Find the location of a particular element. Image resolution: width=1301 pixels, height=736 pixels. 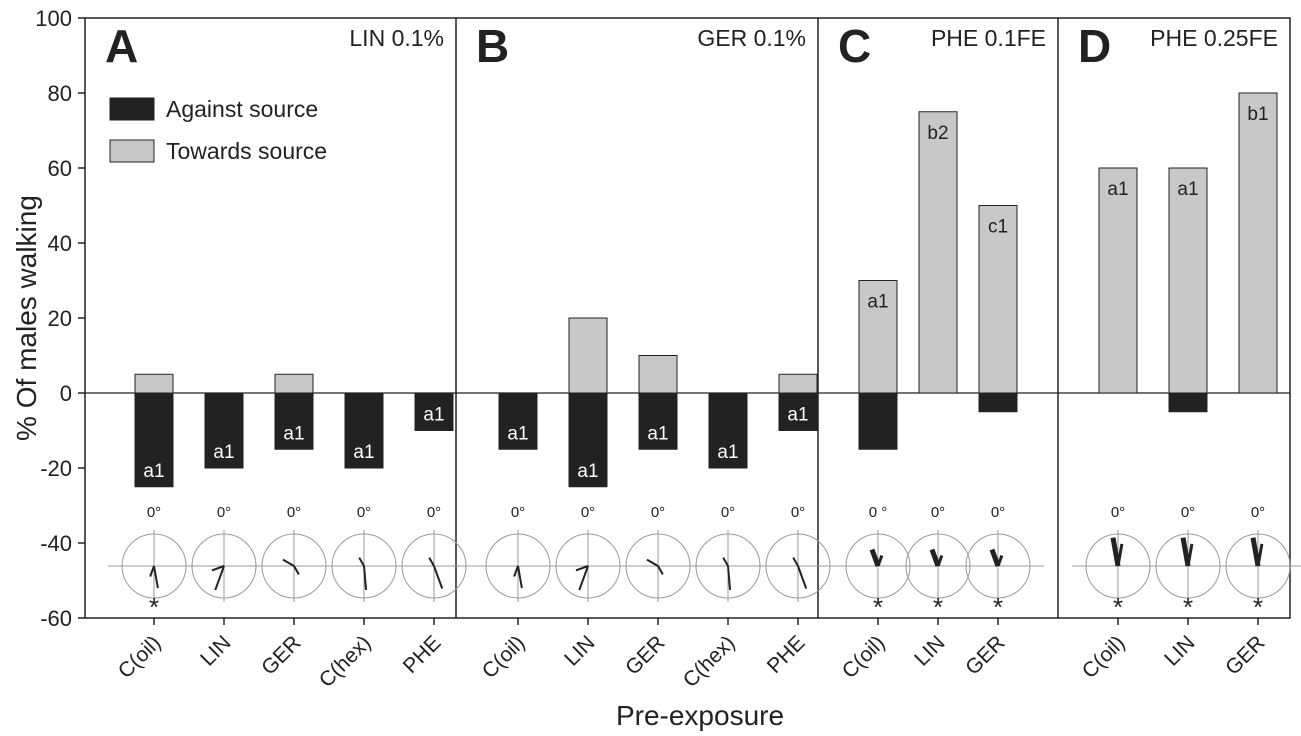

y-tick-label: 100 is located at coordinates (53, 18).